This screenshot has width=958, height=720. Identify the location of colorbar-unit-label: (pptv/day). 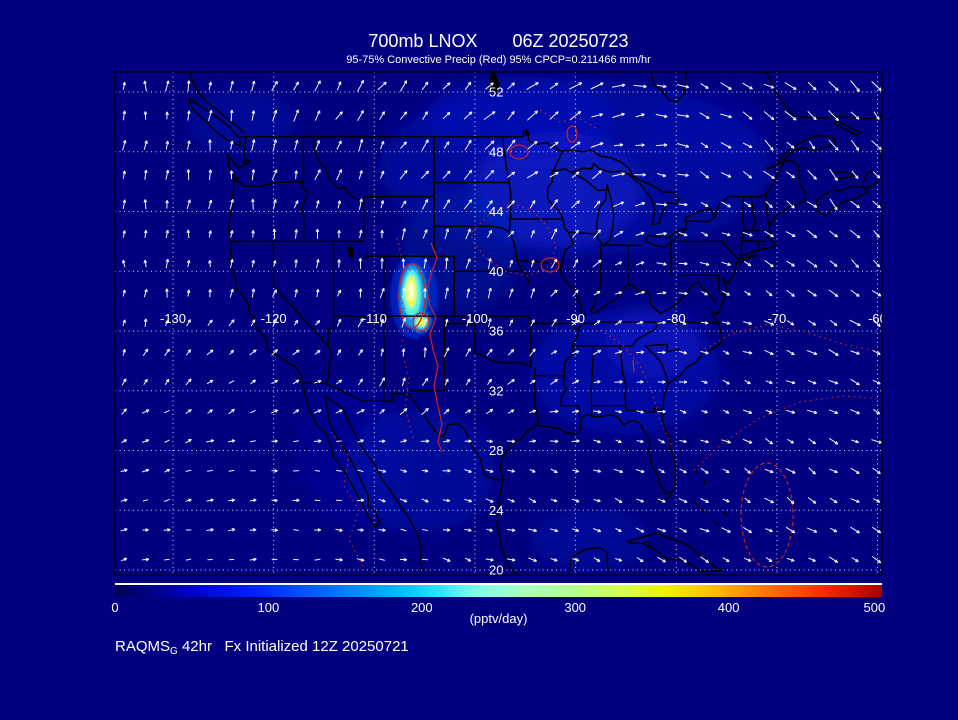
(498, 618).